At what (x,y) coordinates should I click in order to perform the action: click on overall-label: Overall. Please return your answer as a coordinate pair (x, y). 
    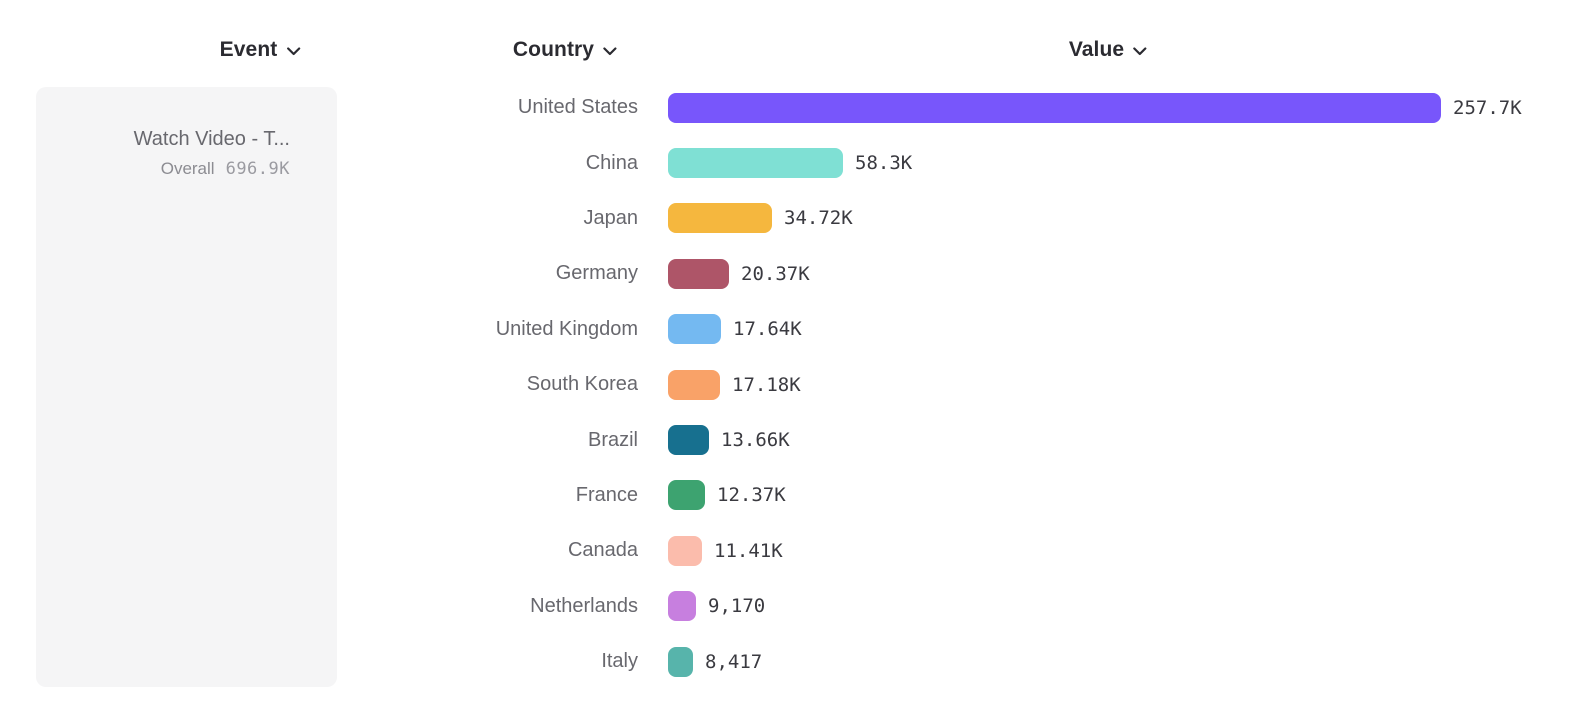
    Looking at the image, I should click on (187, 168).